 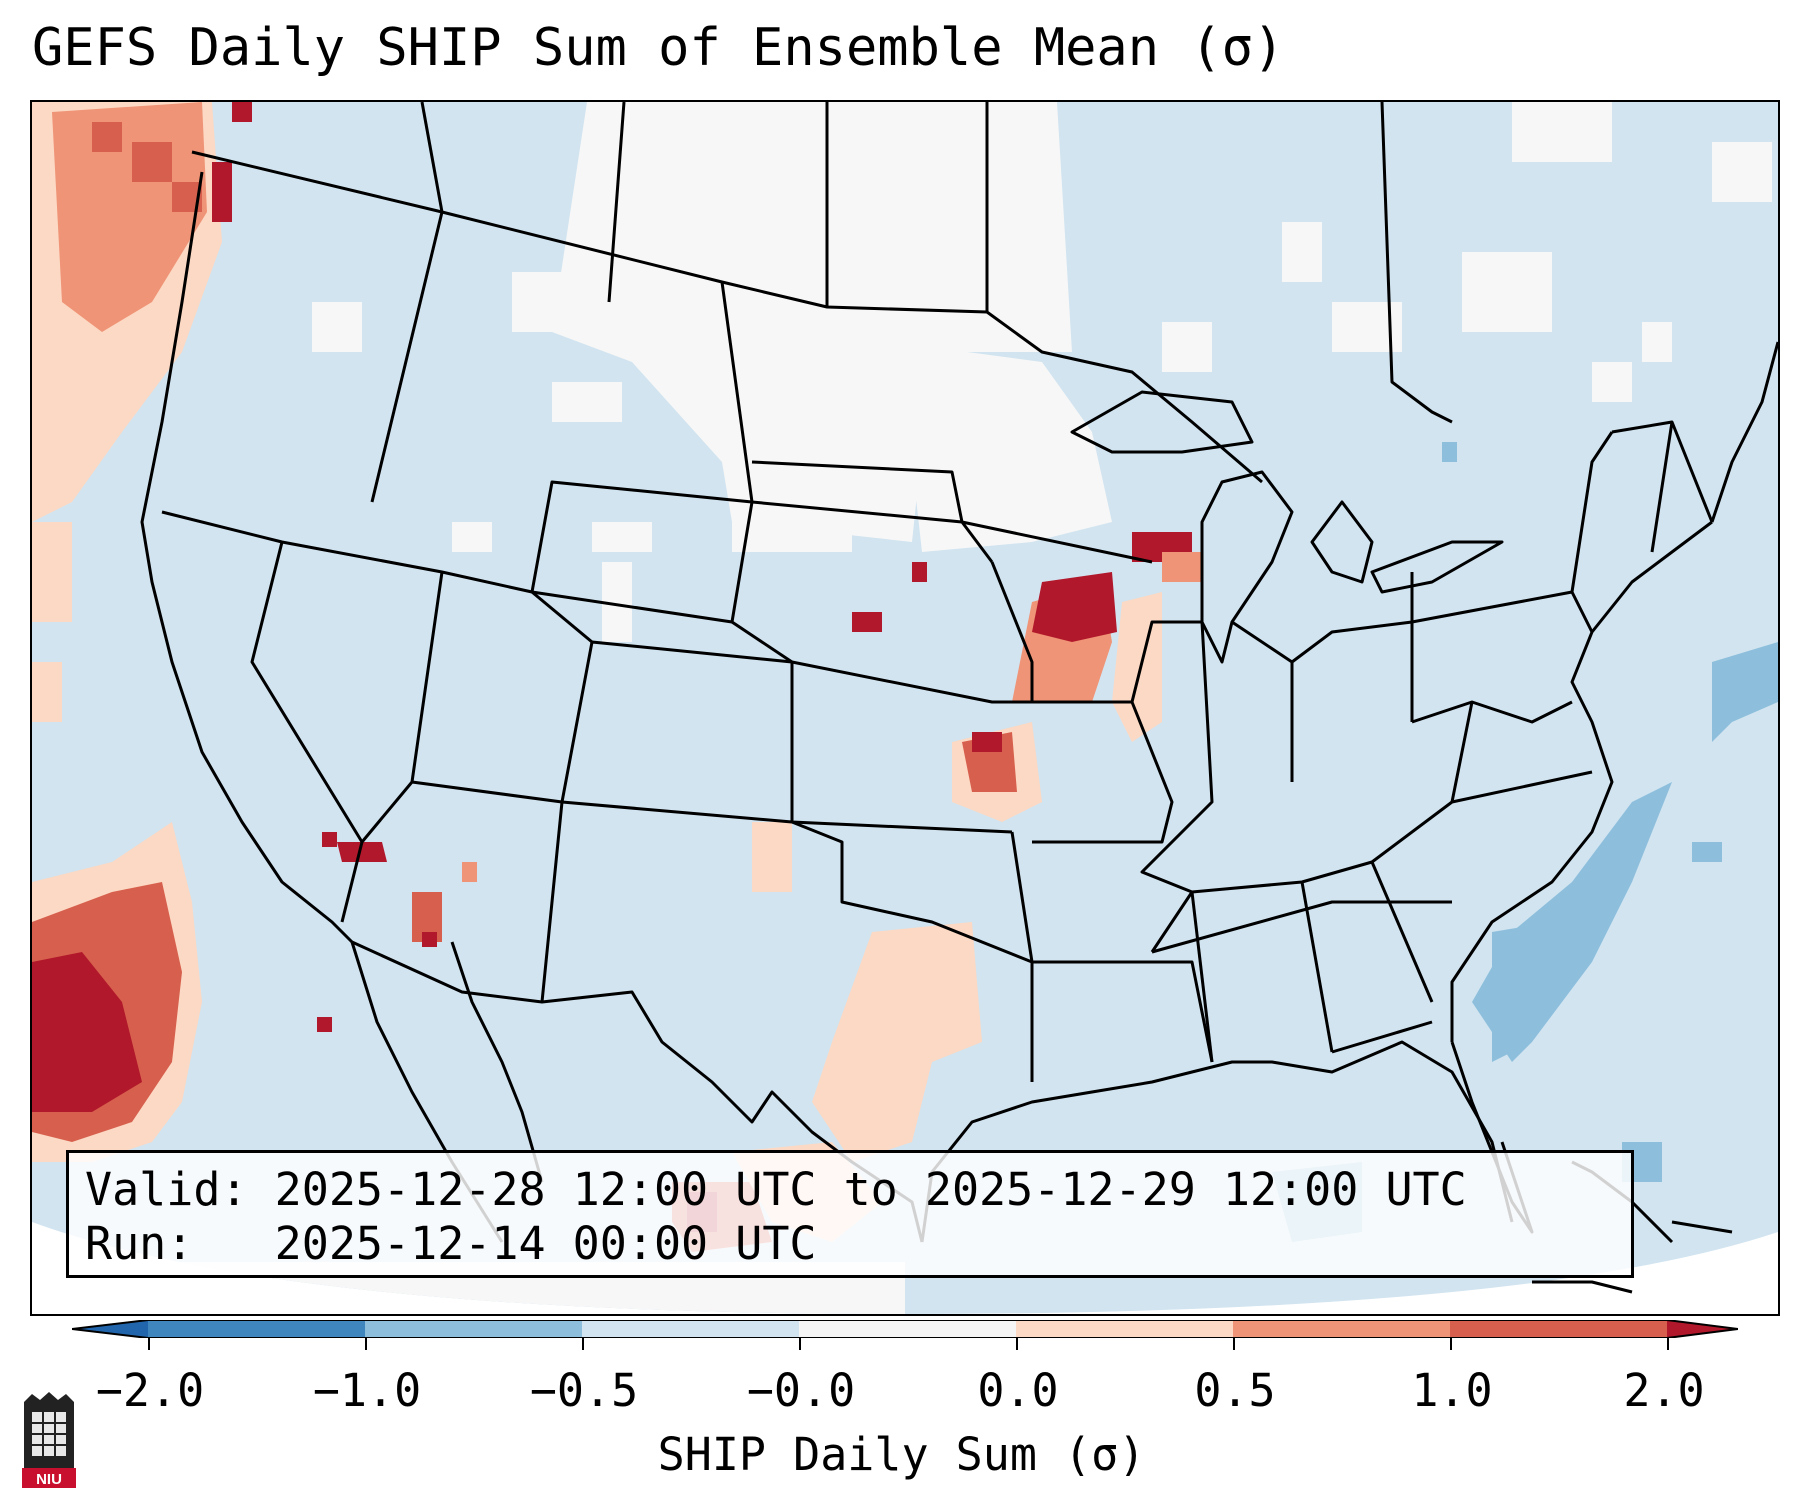 I want to click on valid-label: Valid:, so click(x=166, y=1189).